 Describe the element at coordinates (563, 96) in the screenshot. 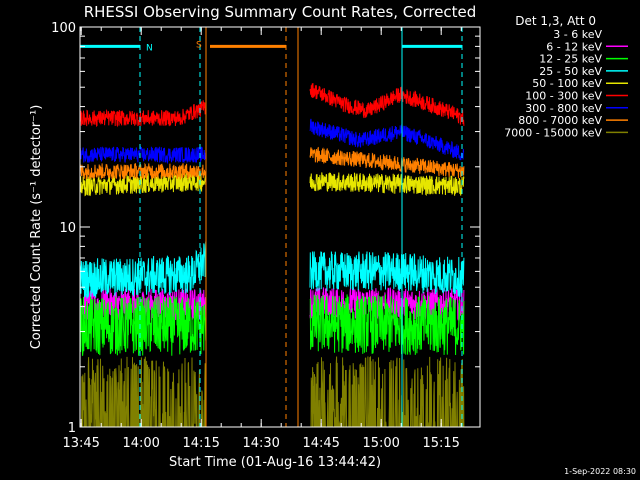

I see `legend-label-5: 100 - 300 keV` at that location.